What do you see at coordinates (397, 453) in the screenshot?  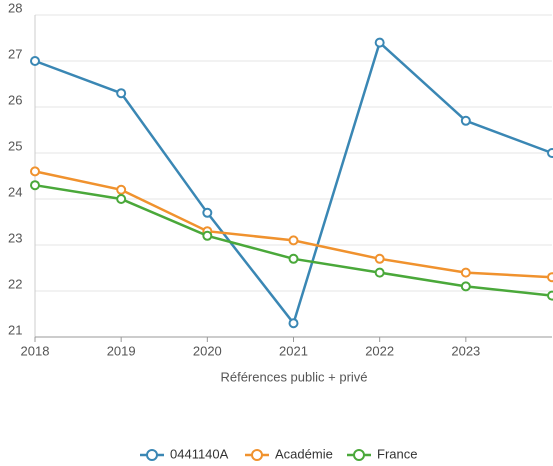 I see `legend-label: France` at bounding box center [397, 453].